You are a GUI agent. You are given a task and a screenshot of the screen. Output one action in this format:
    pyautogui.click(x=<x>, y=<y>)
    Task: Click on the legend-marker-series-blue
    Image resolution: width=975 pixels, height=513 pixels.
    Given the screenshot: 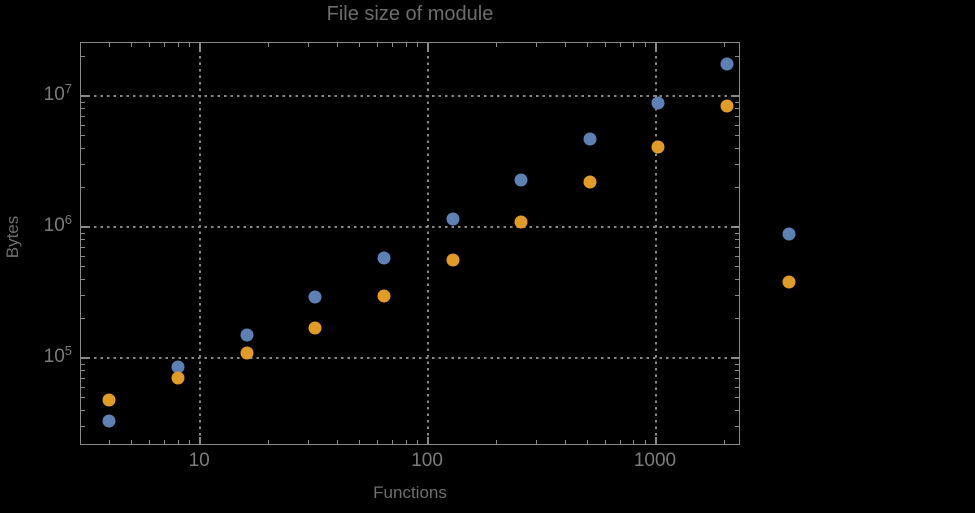 What is the action you would take?
    pyautogui.click(x=789, y=234)
    